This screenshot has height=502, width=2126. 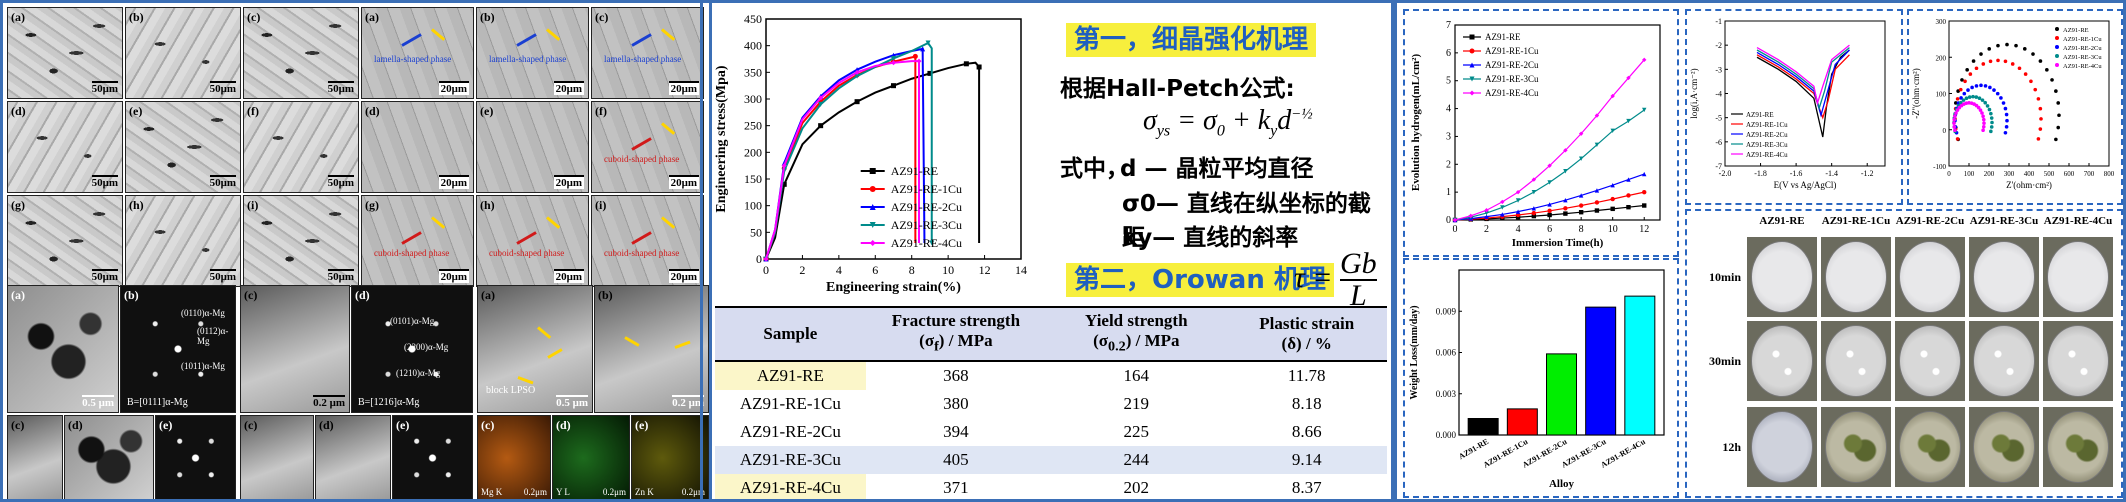 What do you see at coordinates (2069, 174) in the screenshot?
I see `x-tick-label: 600` at bounding box center [2069, 174].